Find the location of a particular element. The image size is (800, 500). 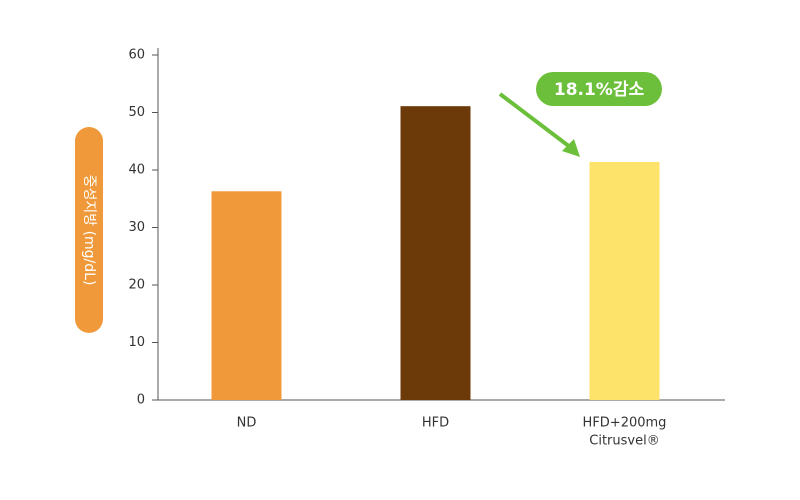

arrow-head is located at coordinates (571, 148).